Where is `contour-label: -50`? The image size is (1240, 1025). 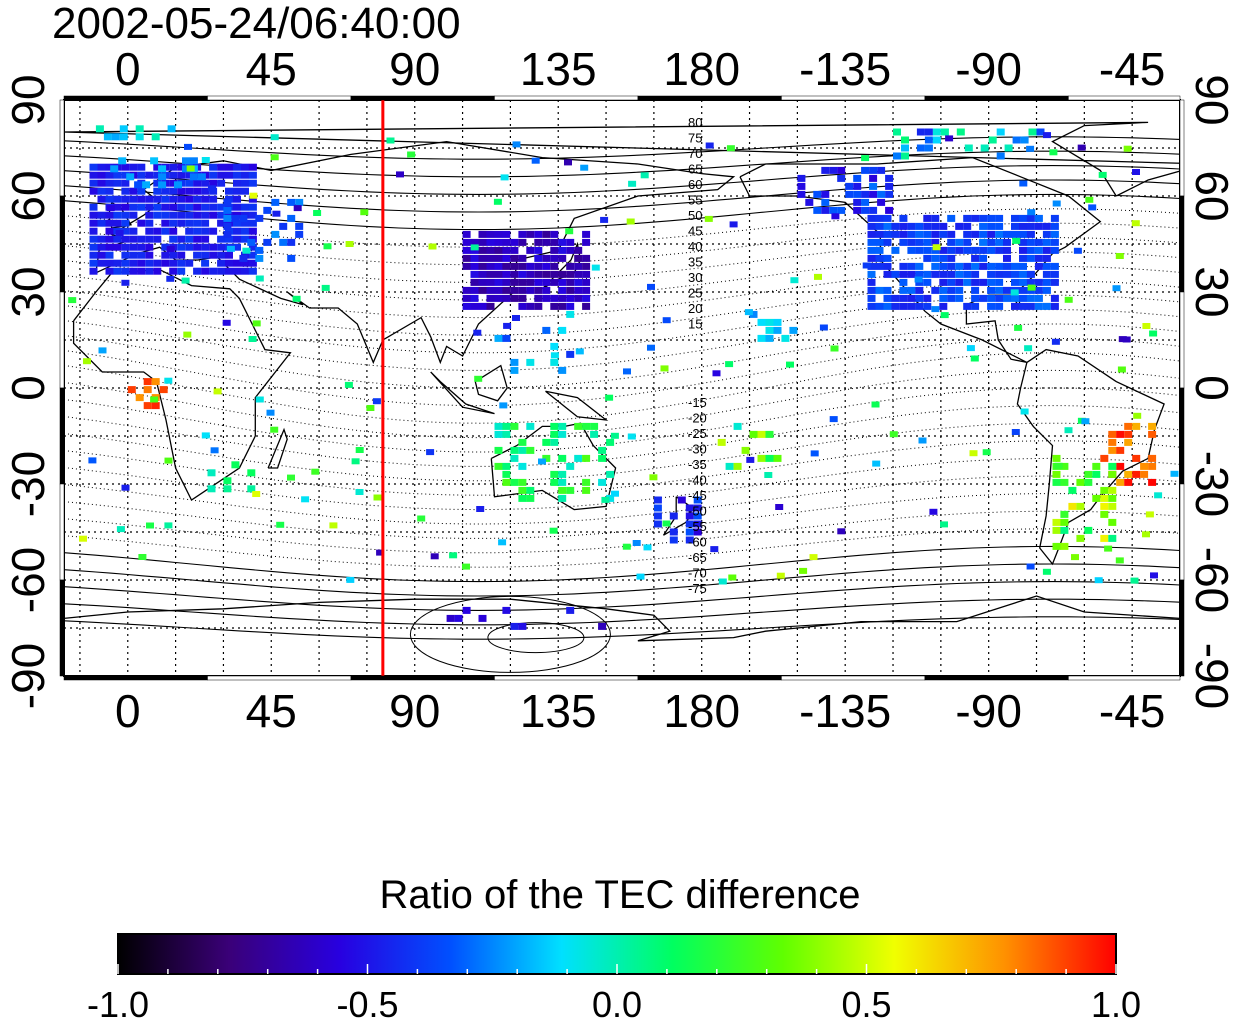
contour-label: -50 is located at coordinates (697, 511).